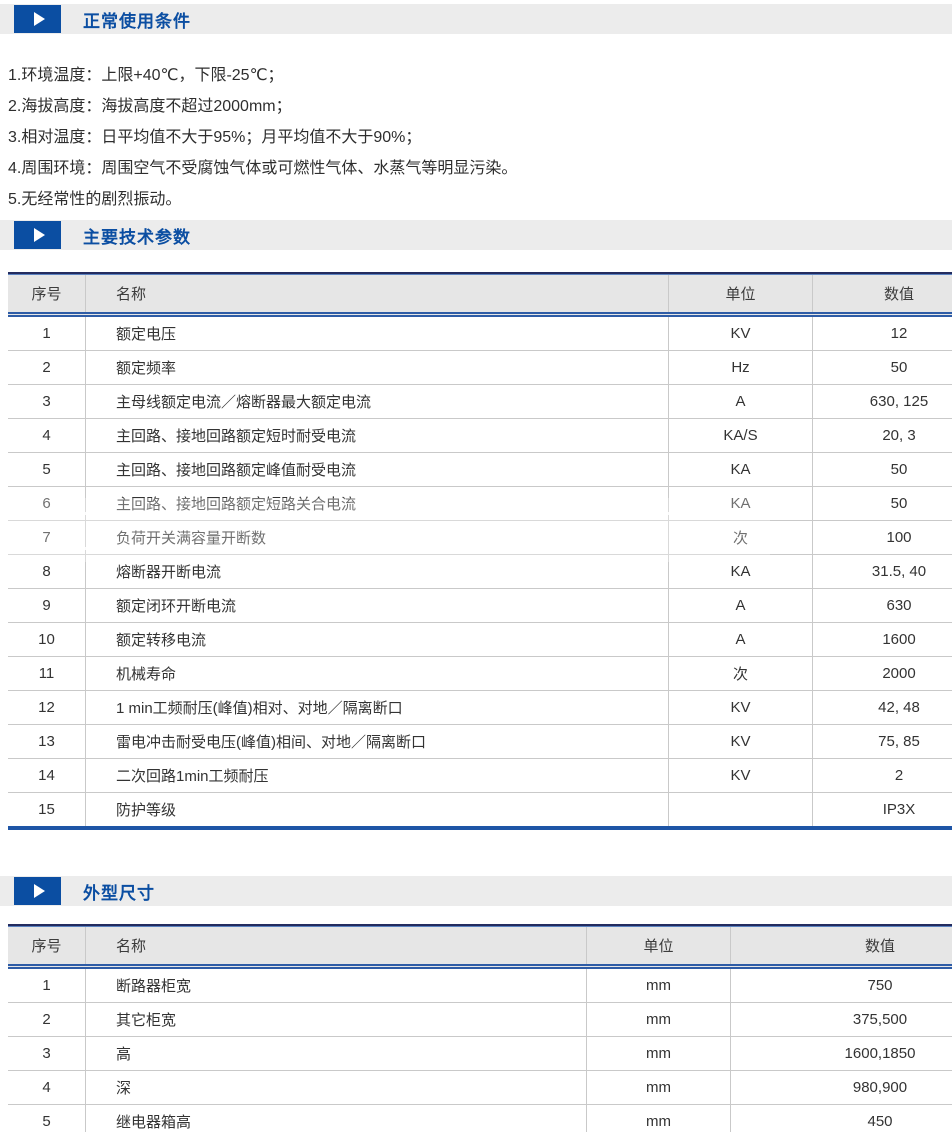  I want to click on table-cell: 375,500, so click(841, 1019).